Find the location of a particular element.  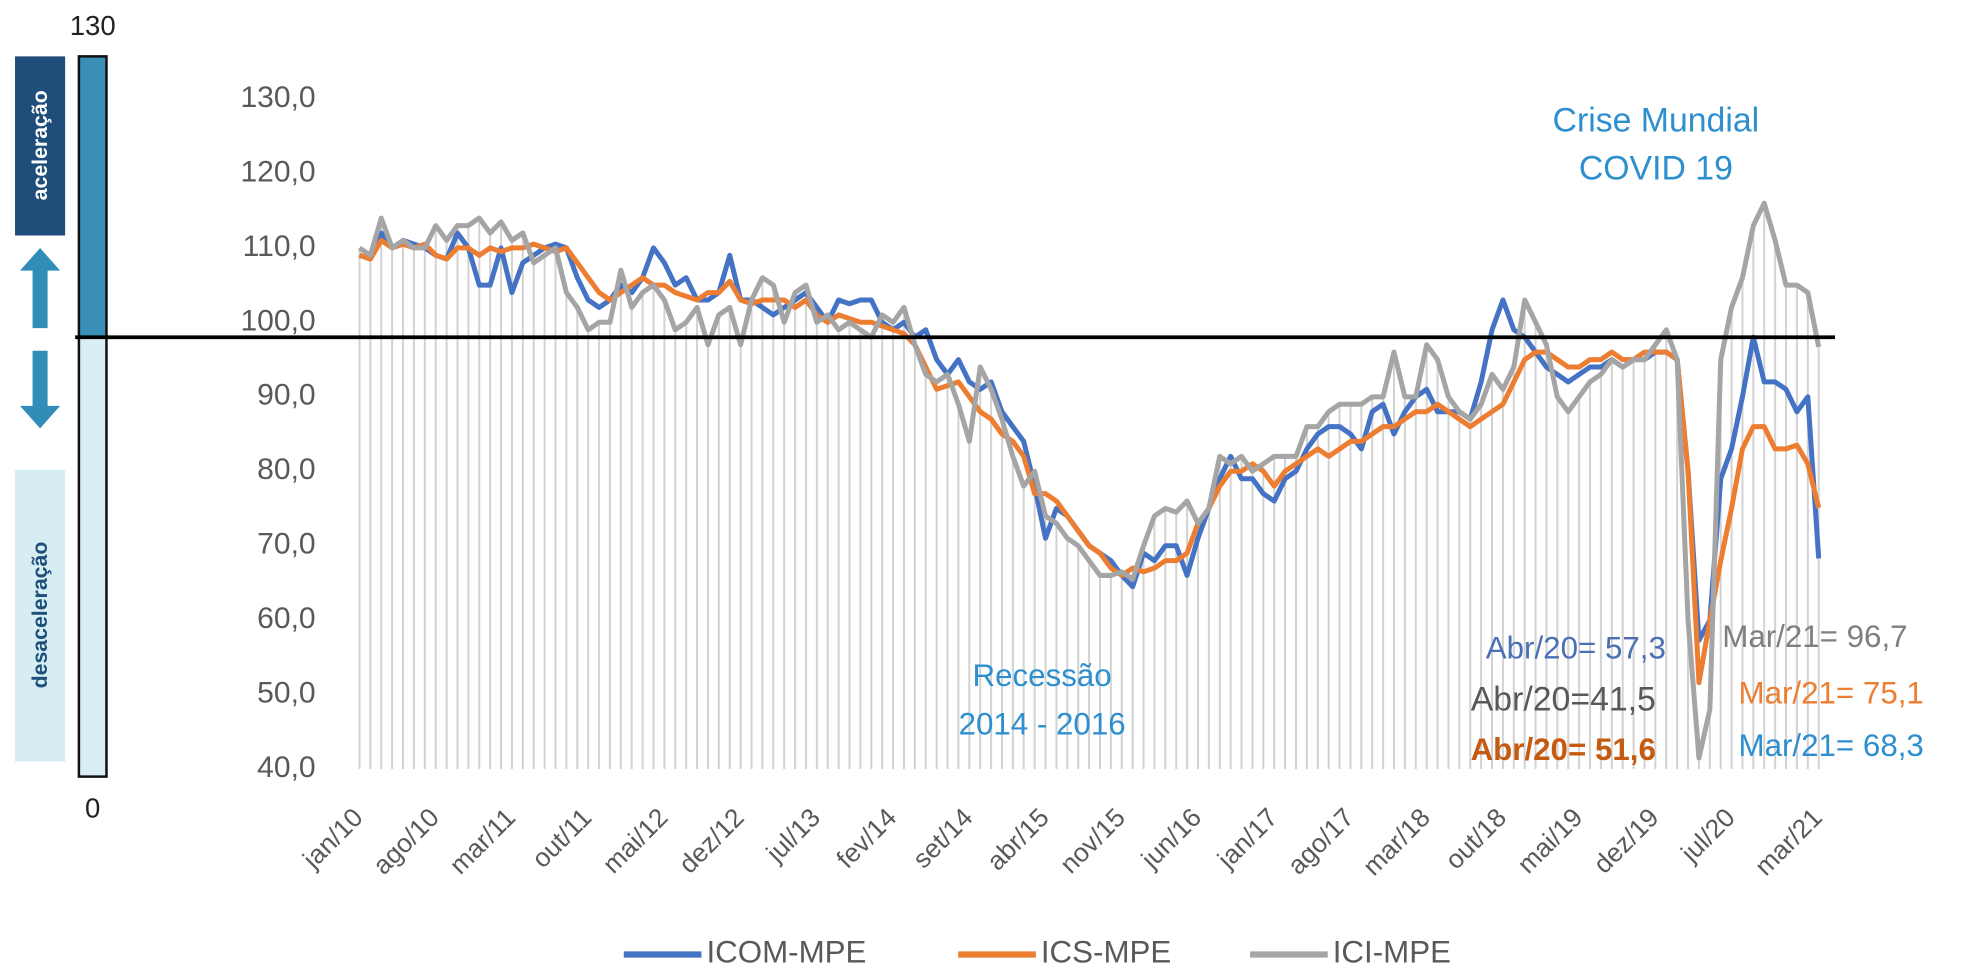

legend-label: ICOM-MPE is located at coordinates (786, 951).